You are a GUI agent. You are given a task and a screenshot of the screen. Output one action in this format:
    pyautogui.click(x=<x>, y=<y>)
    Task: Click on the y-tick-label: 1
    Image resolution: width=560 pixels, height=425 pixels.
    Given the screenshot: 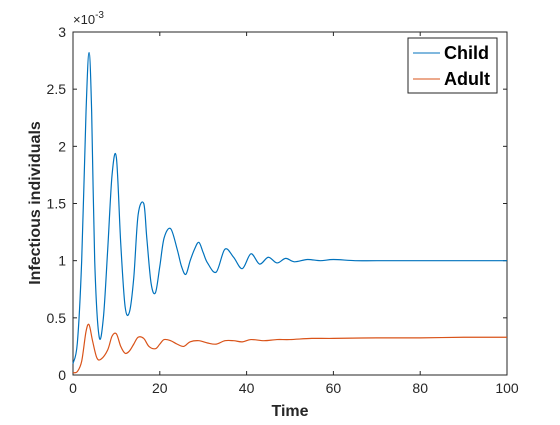 What is the action you would take?
    pyautogui.click(x=62, y=261)
    